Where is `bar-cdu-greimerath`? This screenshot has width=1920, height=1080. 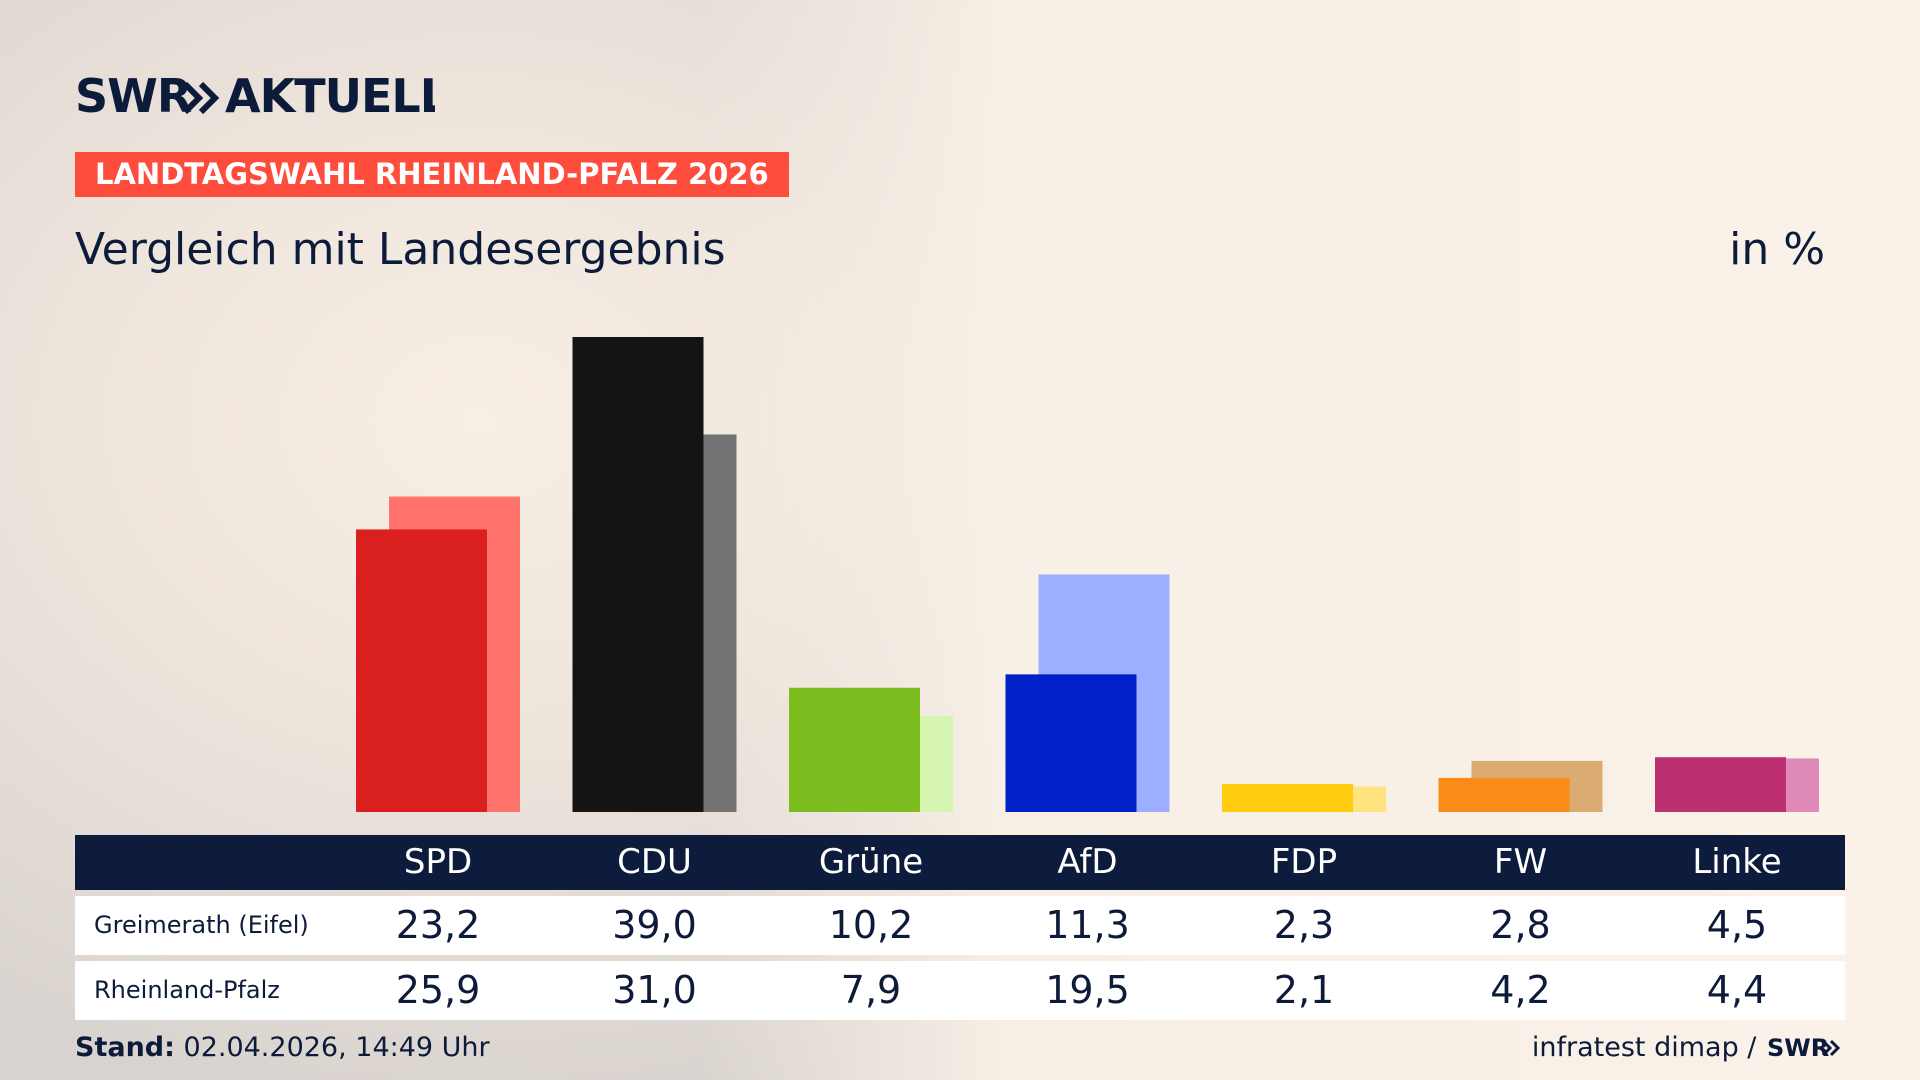 bar-cdu-greimerath is located at coordinates (638, 574).